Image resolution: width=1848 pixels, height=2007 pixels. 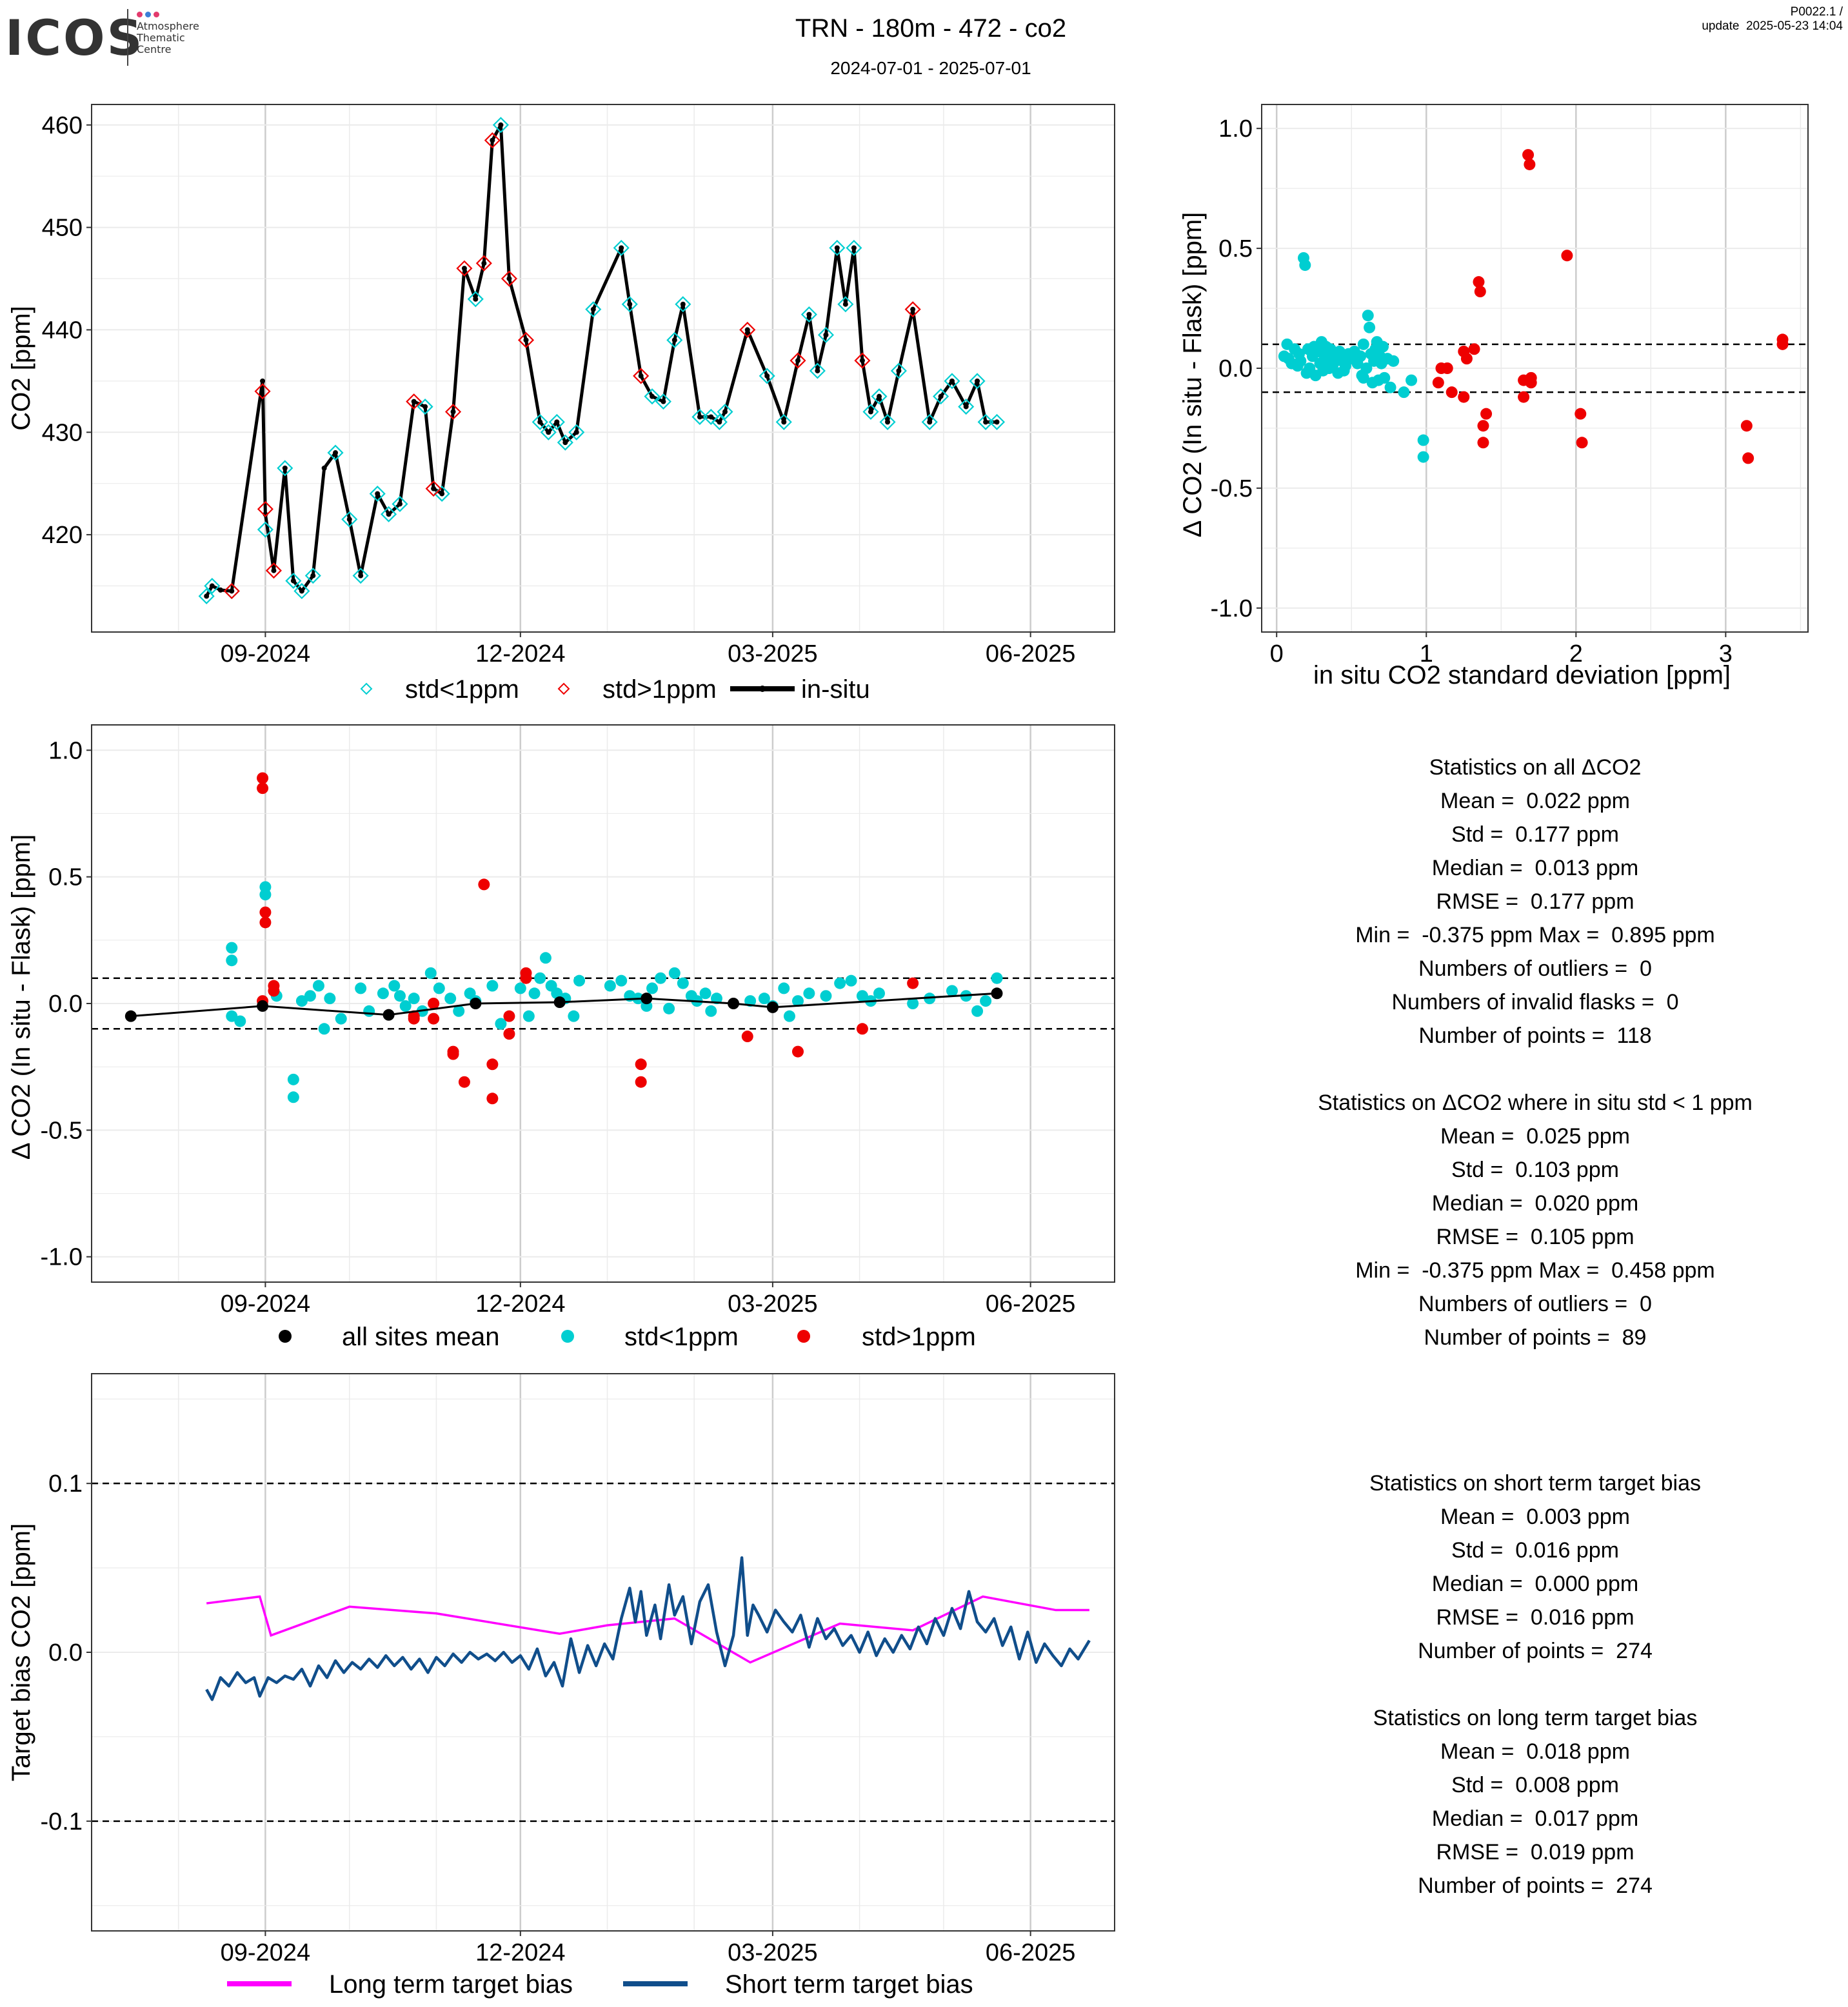 I want to click on stats-line: Std = 0.177 ppm, so click(x=1535, y=835).